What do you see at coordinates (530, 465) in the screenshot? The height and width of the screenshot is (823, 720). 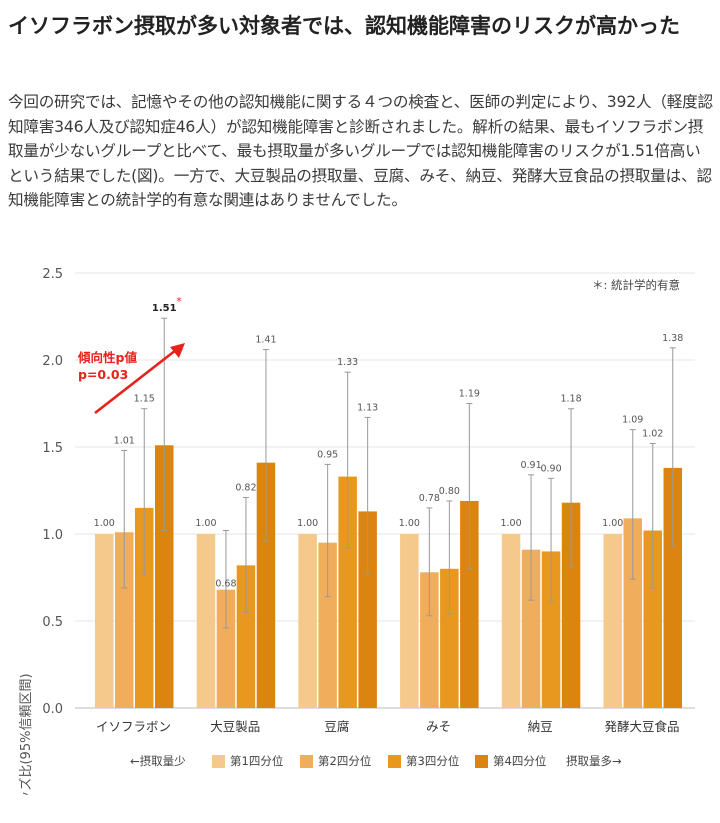 I see `data-label: 0.91` at bounding box center [530, 465].